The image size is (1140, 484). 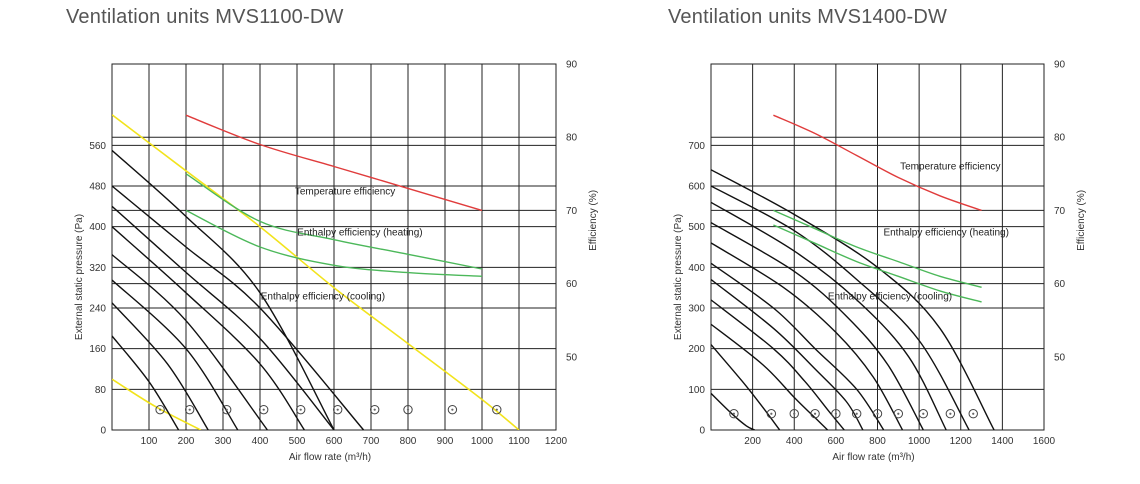 I want to click on y-tick-label: 700, so click(x=696, y=146).